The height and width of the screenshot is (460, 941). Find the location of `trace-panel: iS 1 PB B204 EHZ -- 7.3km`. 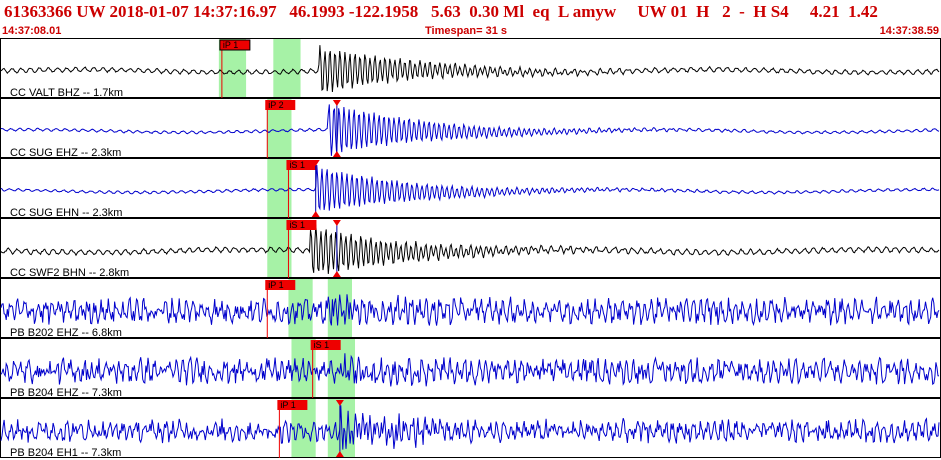

trace-panel: iS 1 PB B204 EHZ -- 7.3km is located at coordinates (470, 368).